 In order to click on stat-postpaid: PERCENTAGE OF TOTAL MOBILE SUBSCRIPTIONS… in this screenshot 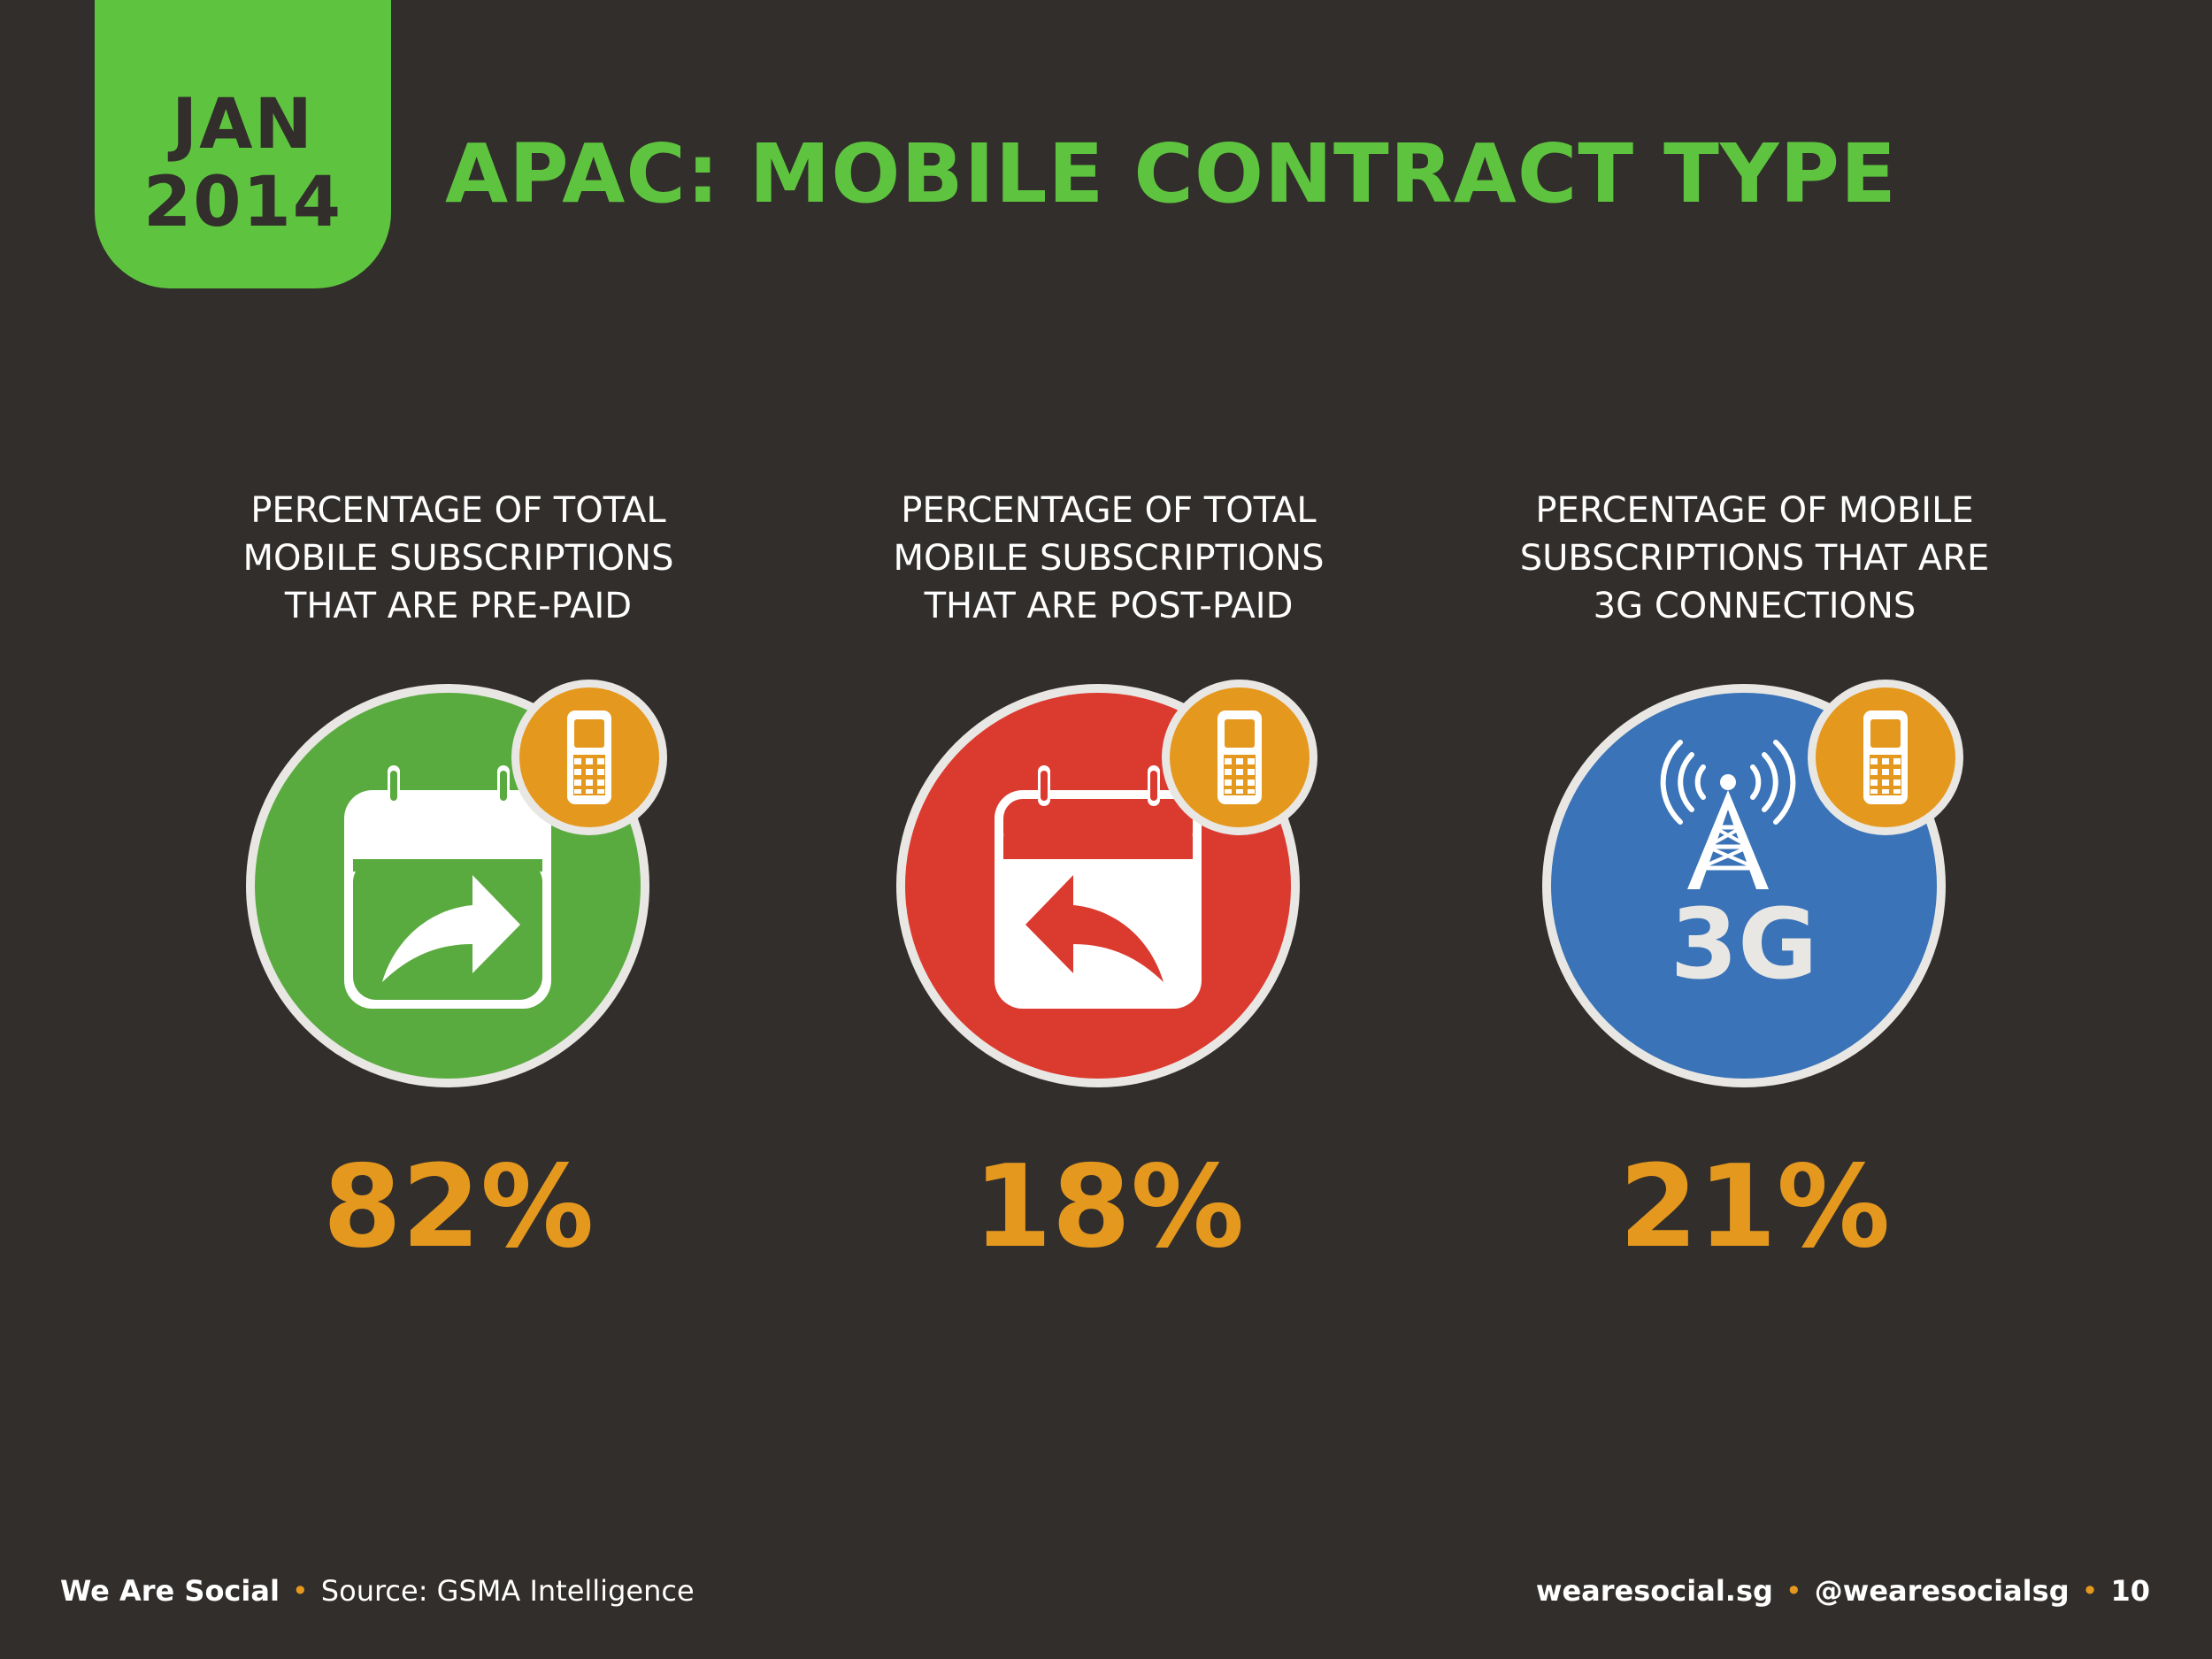, I will do `click(1109, 885)`.